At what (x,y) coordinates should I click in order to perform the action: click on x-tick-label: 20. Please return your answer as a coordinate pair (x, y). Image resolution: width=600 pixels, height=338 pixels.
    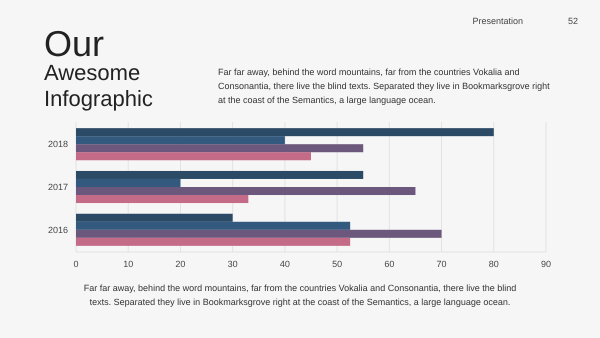
    Looking at the image, I should click on (180, 264).